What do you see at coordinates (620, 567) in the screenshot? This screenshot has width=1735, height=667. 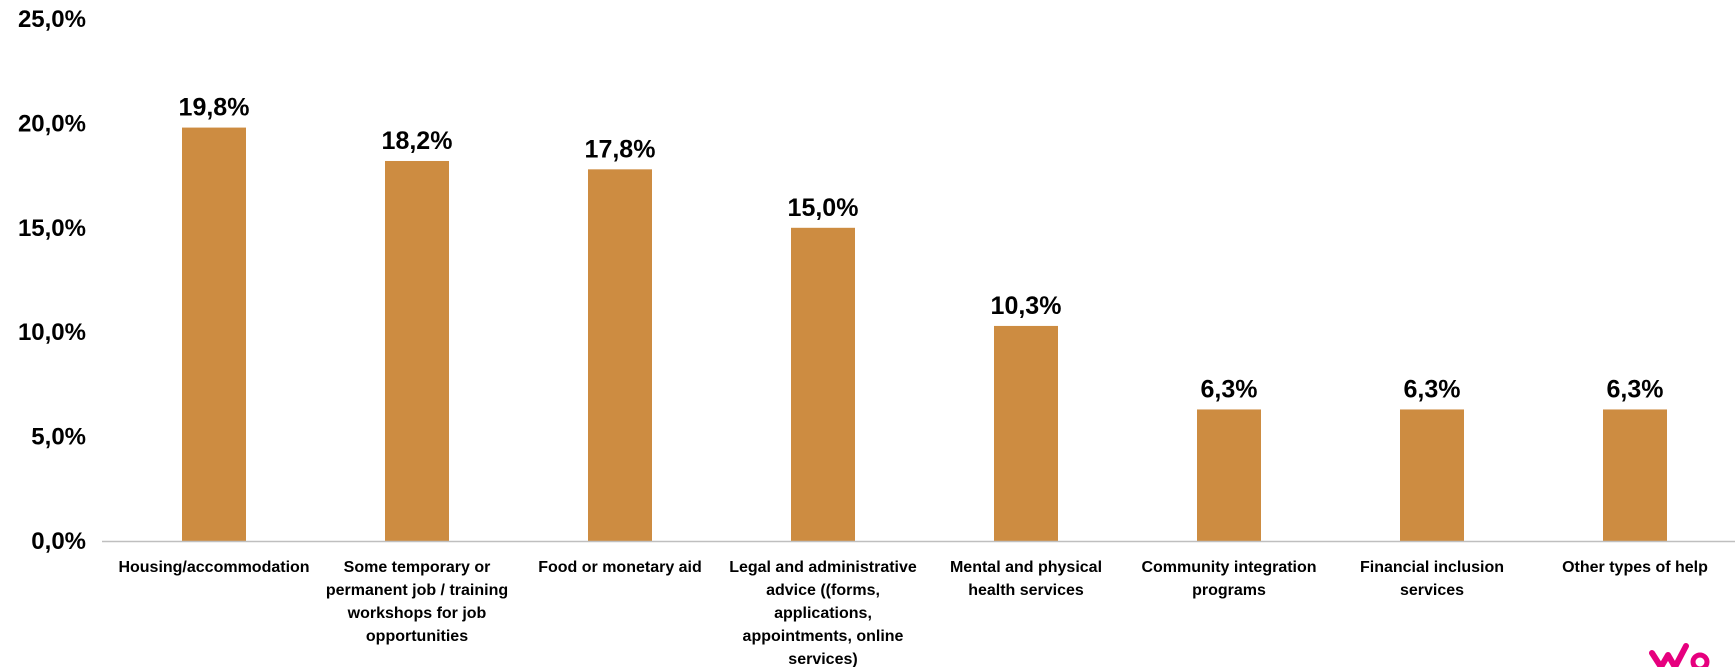 I see `category-label: Food or monetary aid` at bounding box center [620, 567].